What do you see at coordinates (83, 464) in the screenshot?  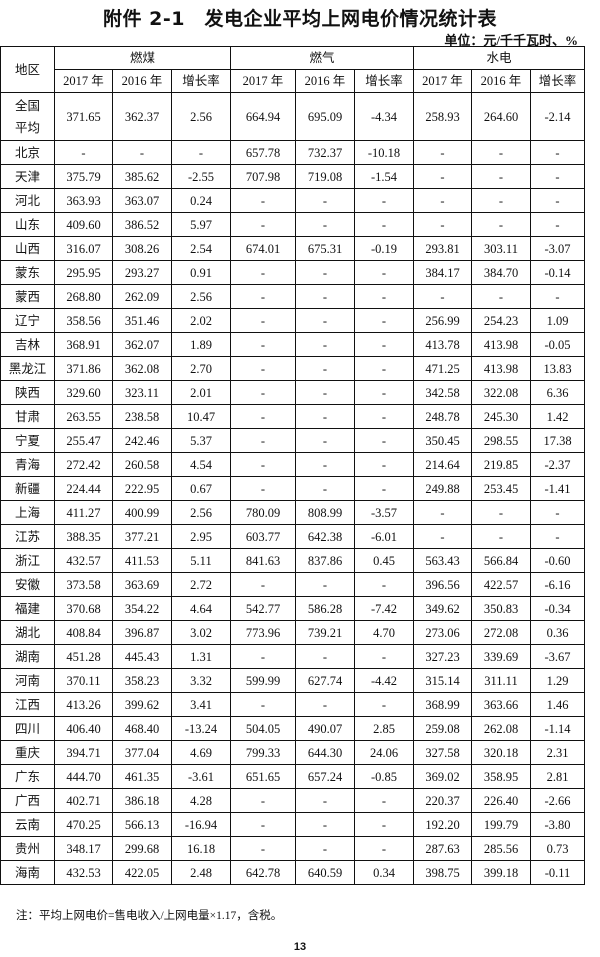 I see `value-cell: 272.42` at bounding box center [83, 464].